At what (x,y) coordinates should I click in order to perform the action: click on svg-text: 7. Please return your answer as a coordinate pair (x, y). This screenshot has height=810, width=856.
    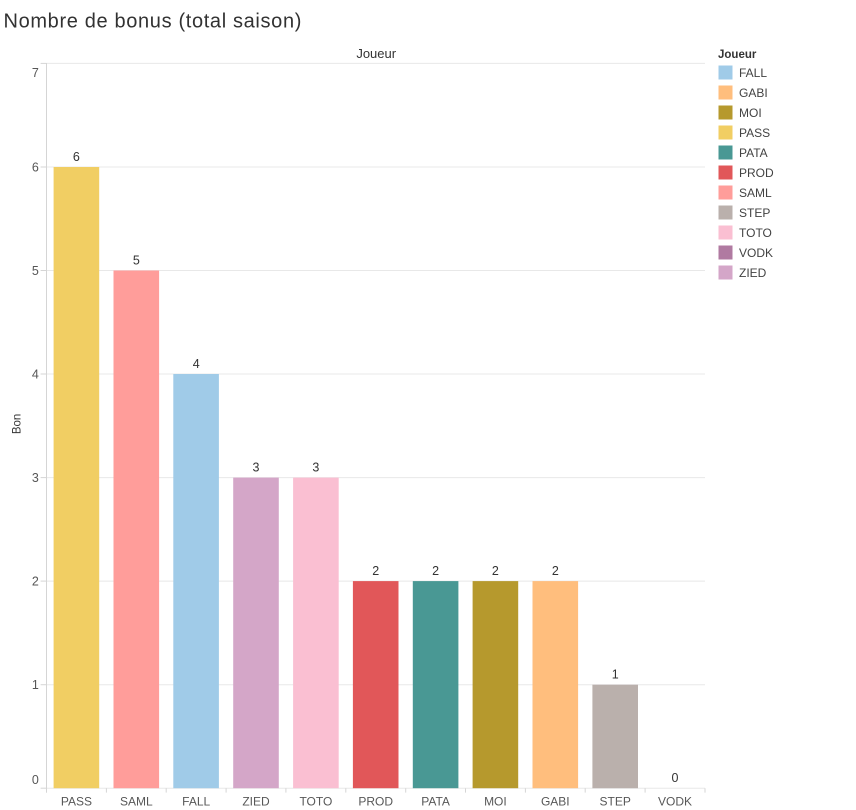
    Looking at the image, I should click on (35, 73).